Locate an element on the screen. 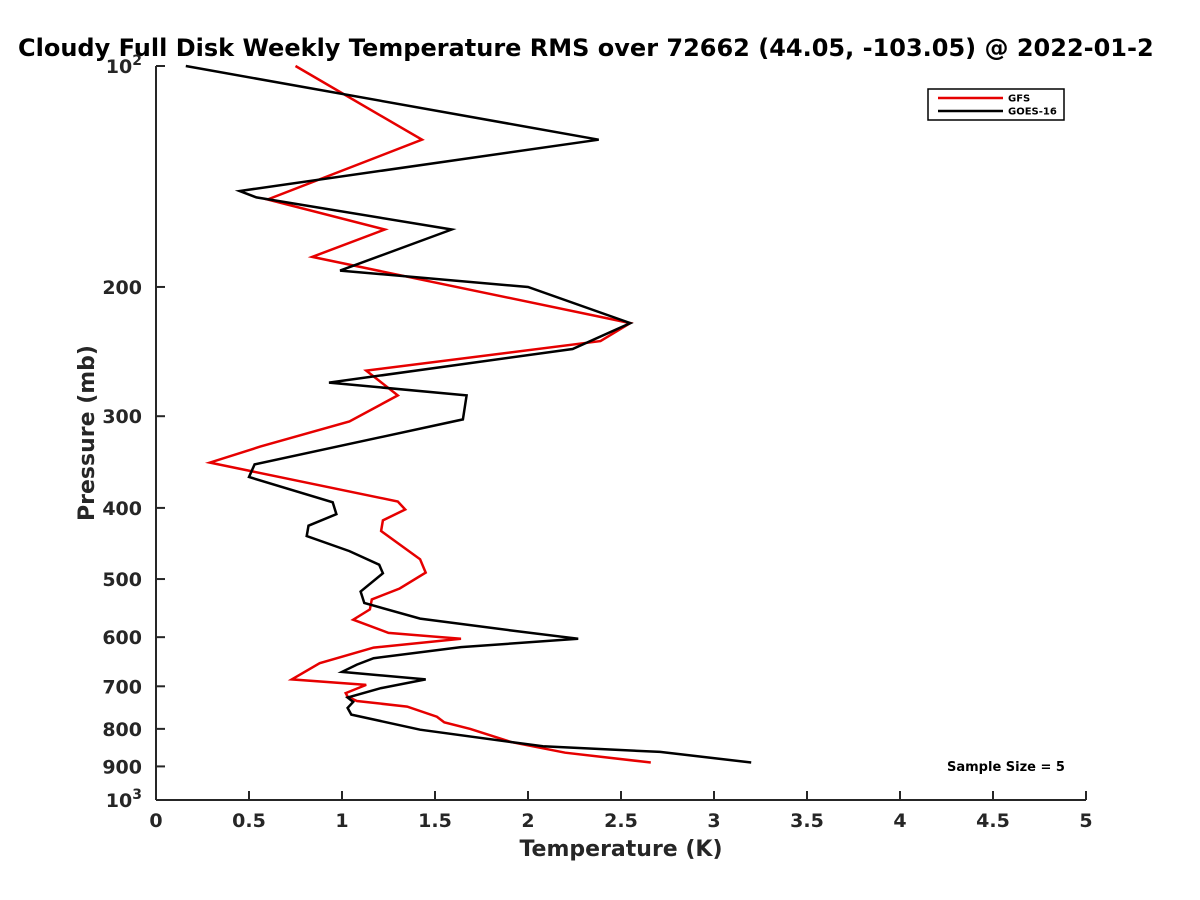  y-tick-label: 500 is located at coordinates (122, 580).